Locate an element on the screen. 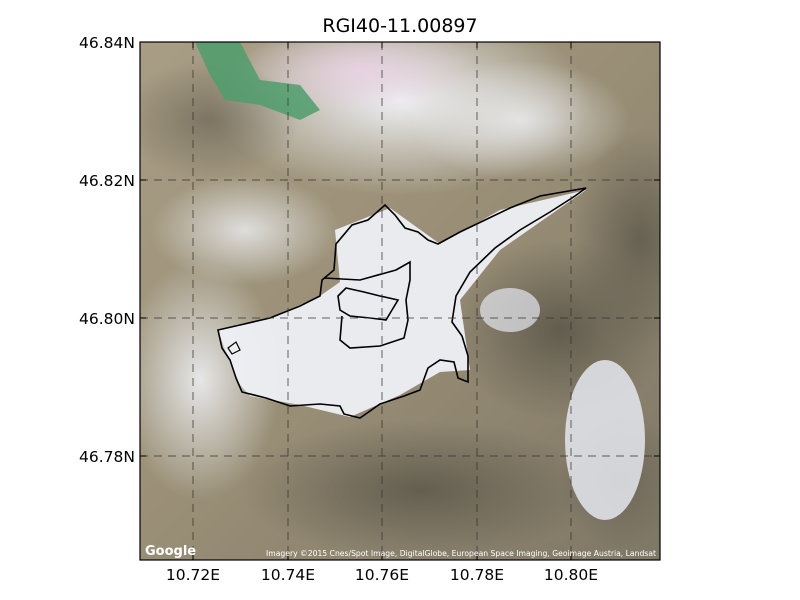 This screenshot has height=600, width=800. lon-tick-label: 10.78E is located at coordinates (477, 575).